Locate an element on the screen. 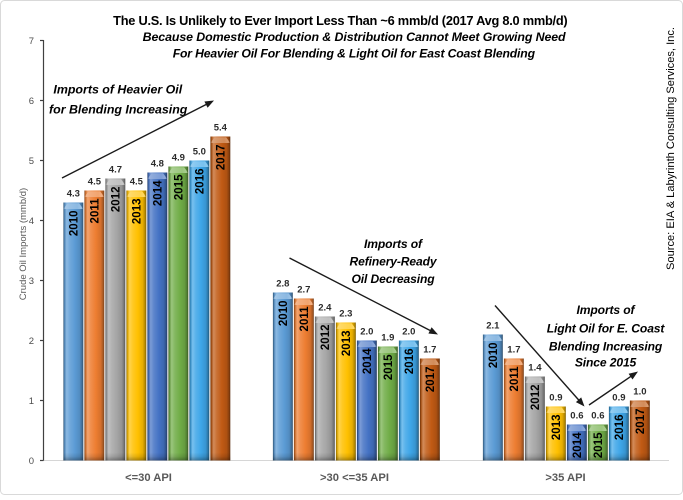 Image resolution: width=683 pixels, height=500 pixels. svg-text: 1.4 is located at coordinates (535, 368).